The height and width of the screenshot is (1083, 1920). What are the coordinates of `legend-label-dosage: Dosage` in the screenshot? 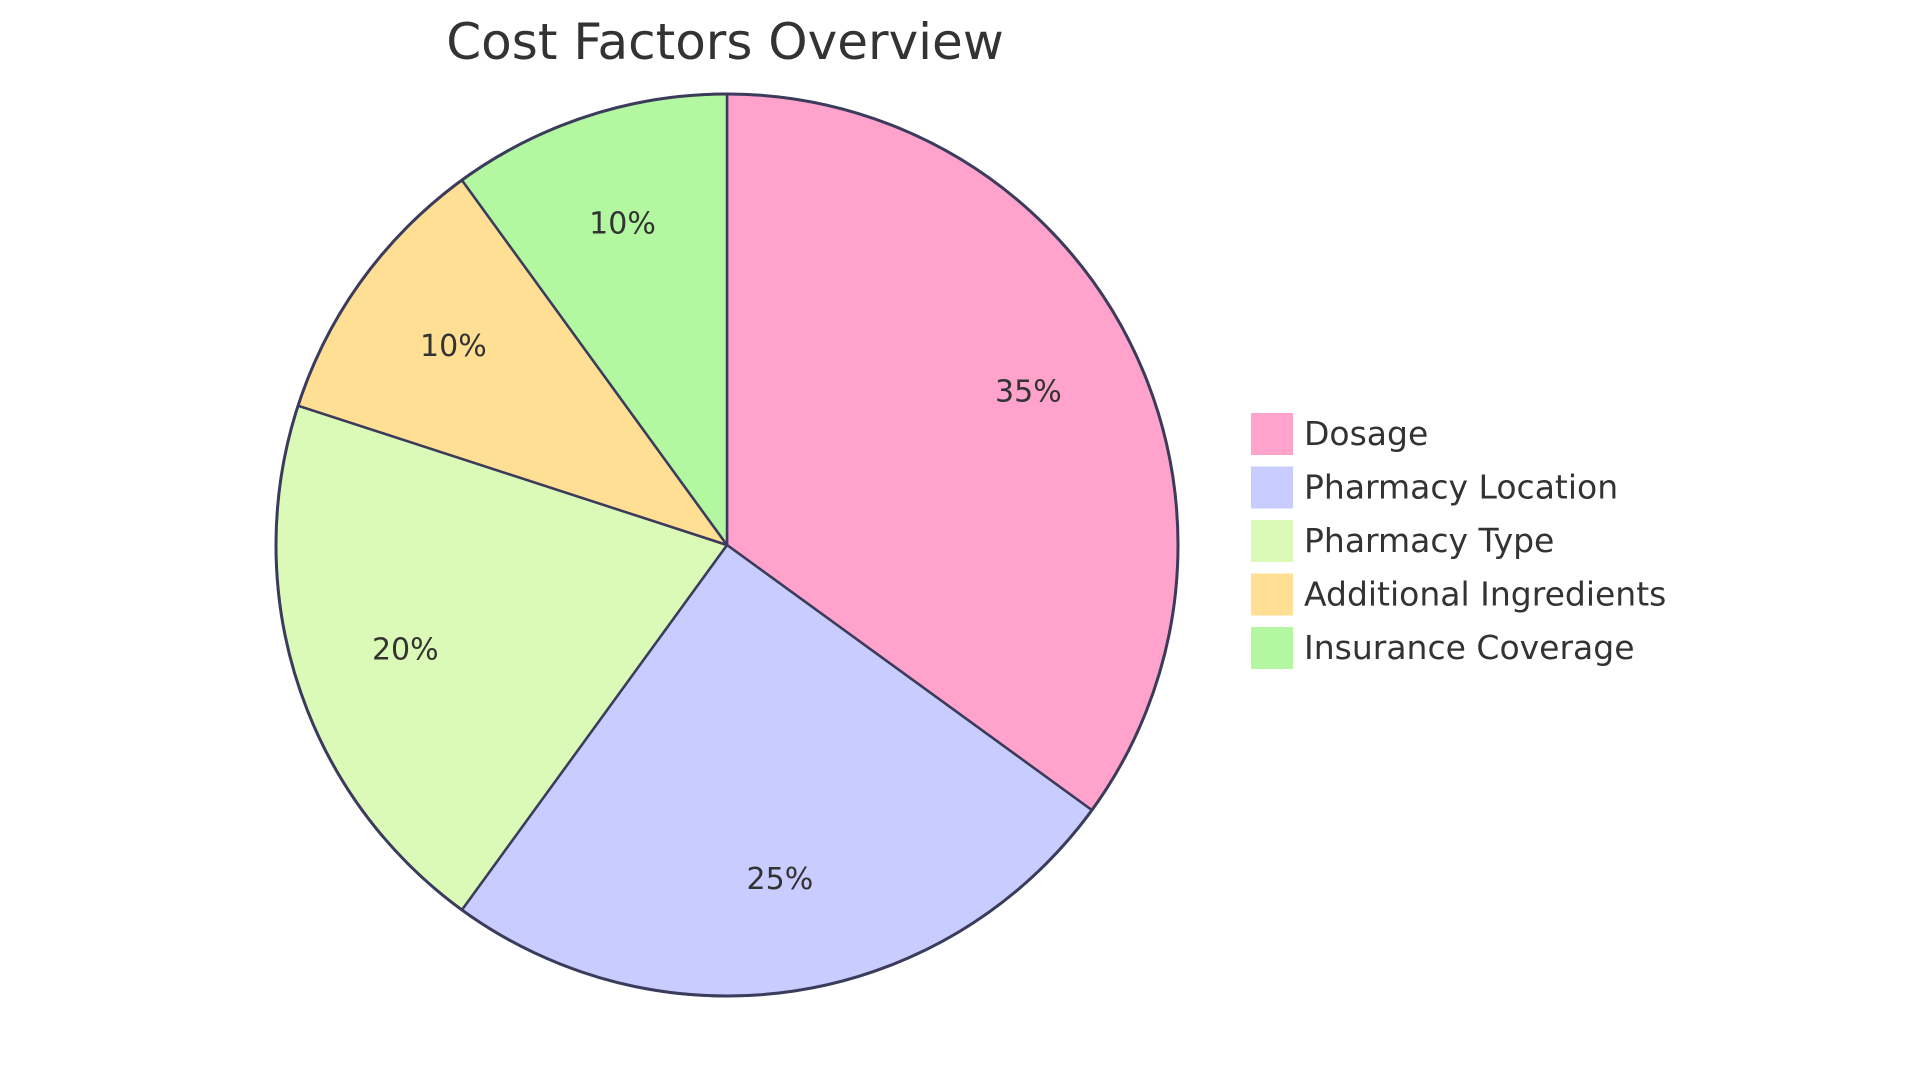 It's located at (1366, 433).